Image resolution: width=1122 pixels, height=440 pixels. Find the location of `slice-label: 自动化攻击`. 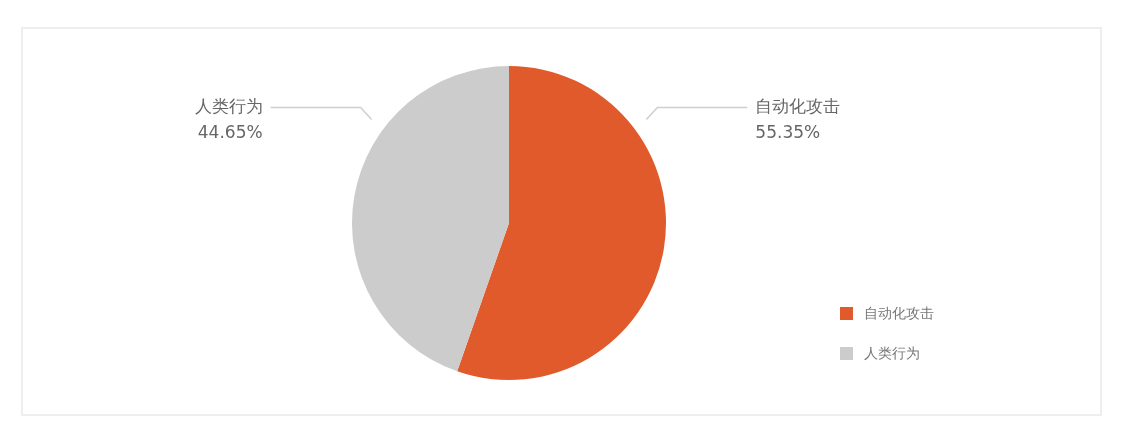

slice-label: 自动化攻击 is located at coordinates (798, 105).